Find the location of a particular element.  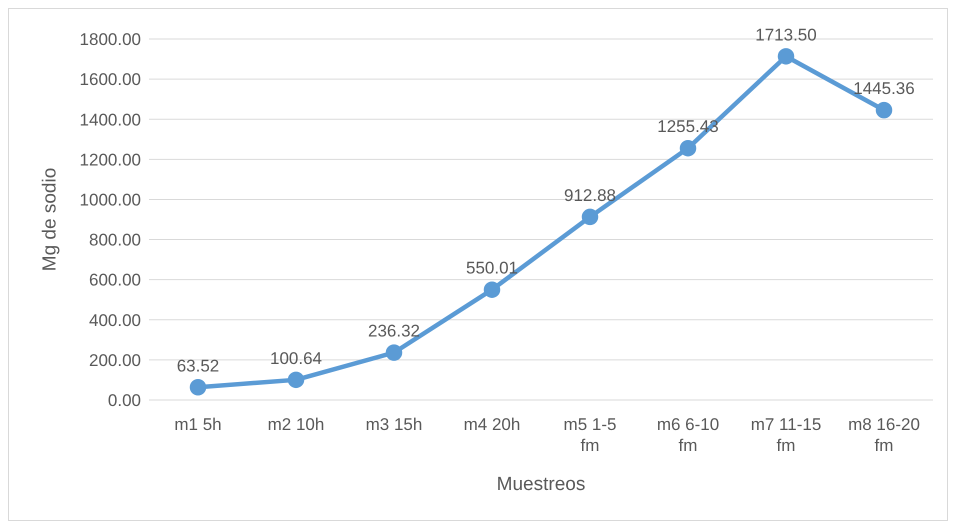

y-tick-label: 1200.00 is located at coordinates (110, 160).